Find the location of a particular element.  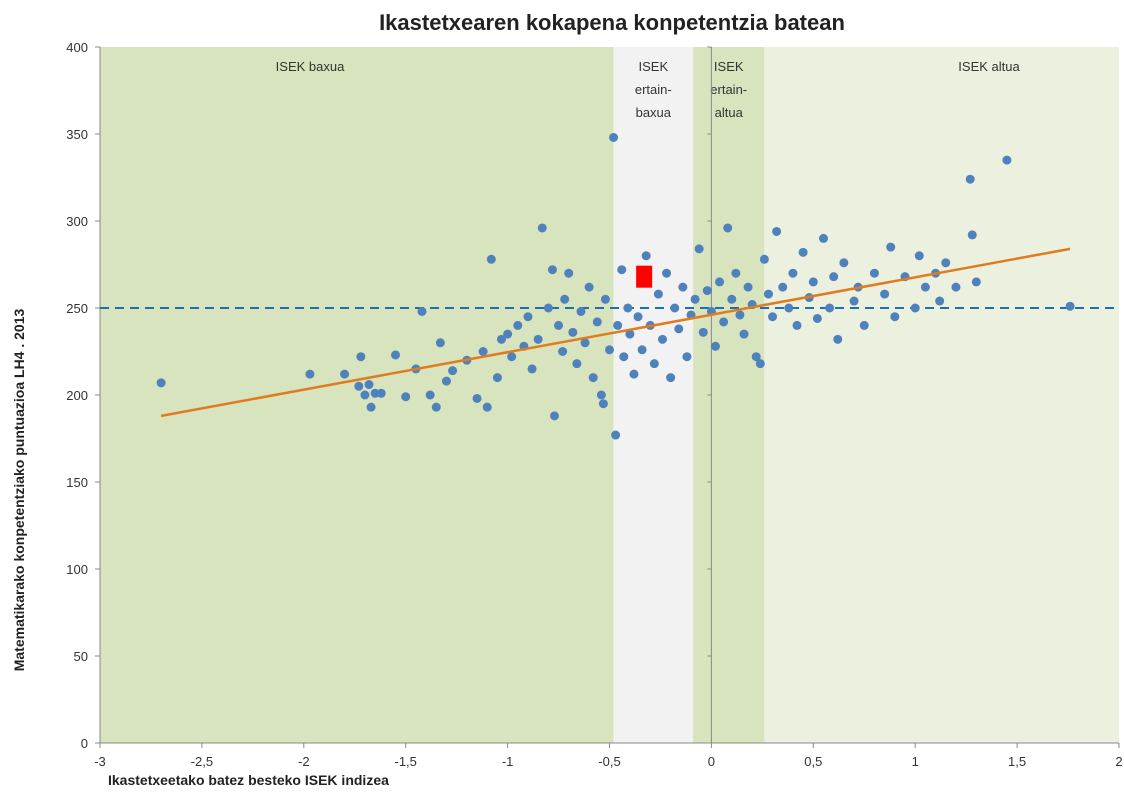

x-tick-label: -3 is located at coordinates (100, 761).